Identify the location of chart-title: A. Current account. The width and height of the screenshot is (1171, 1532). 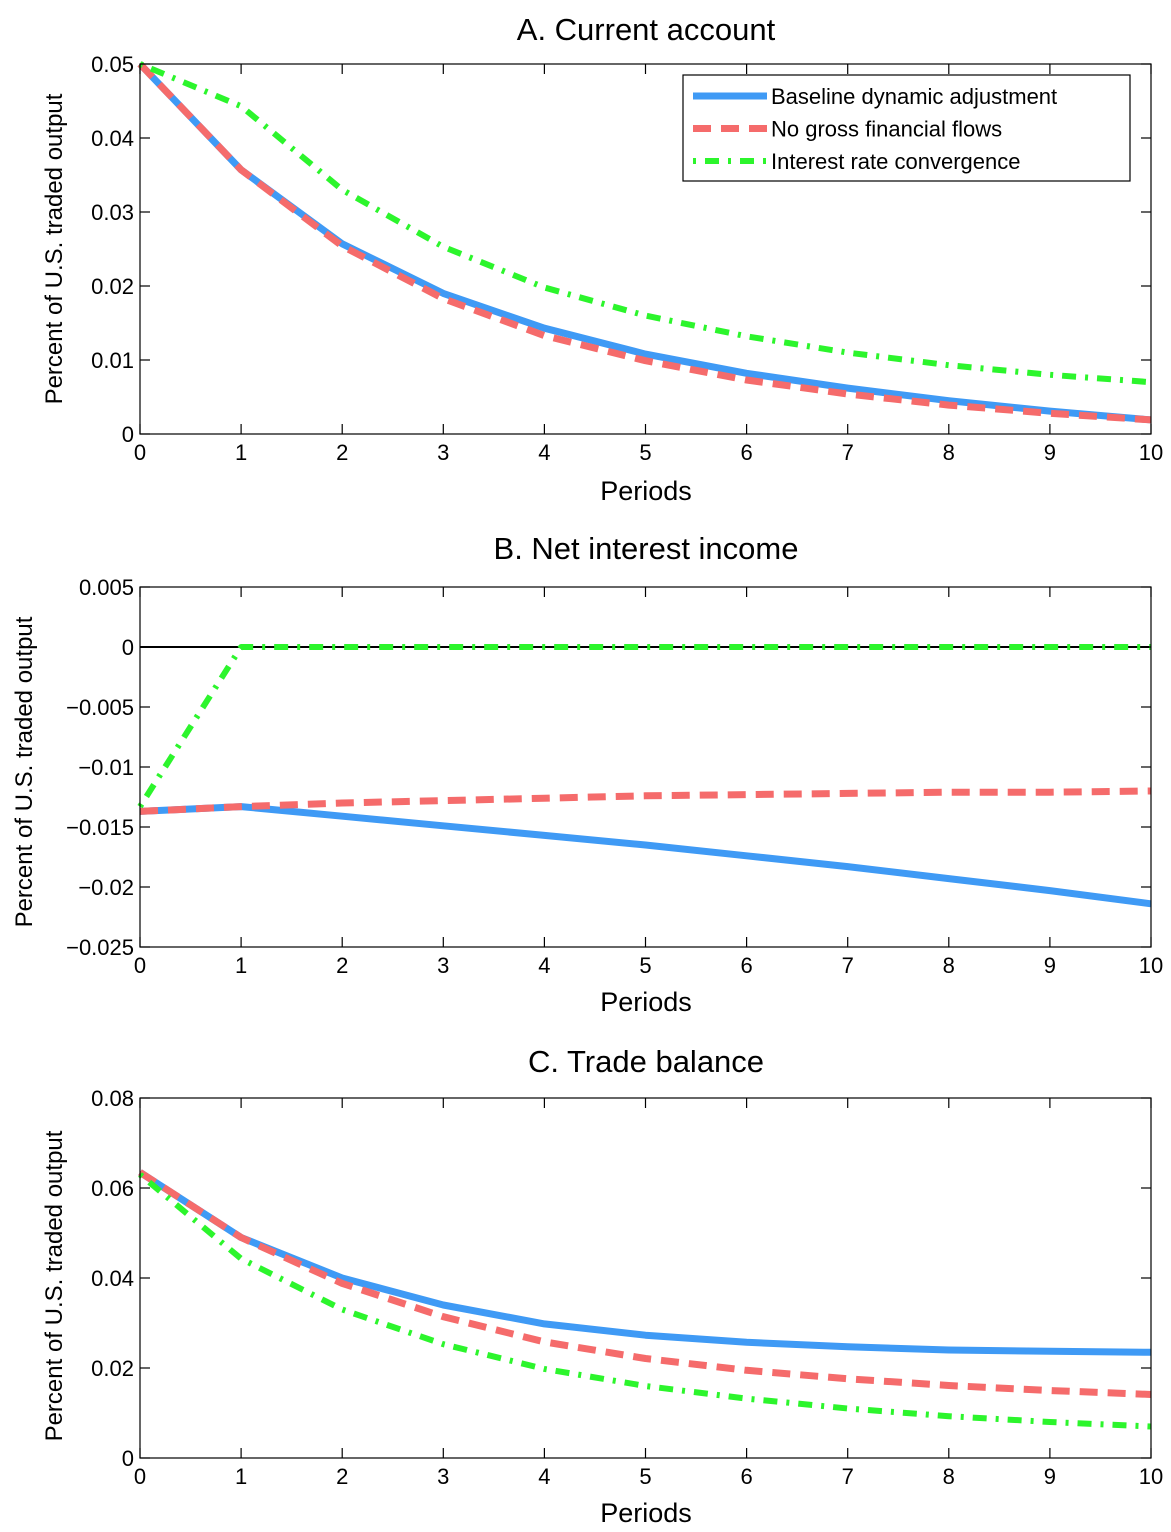
(646, 29).